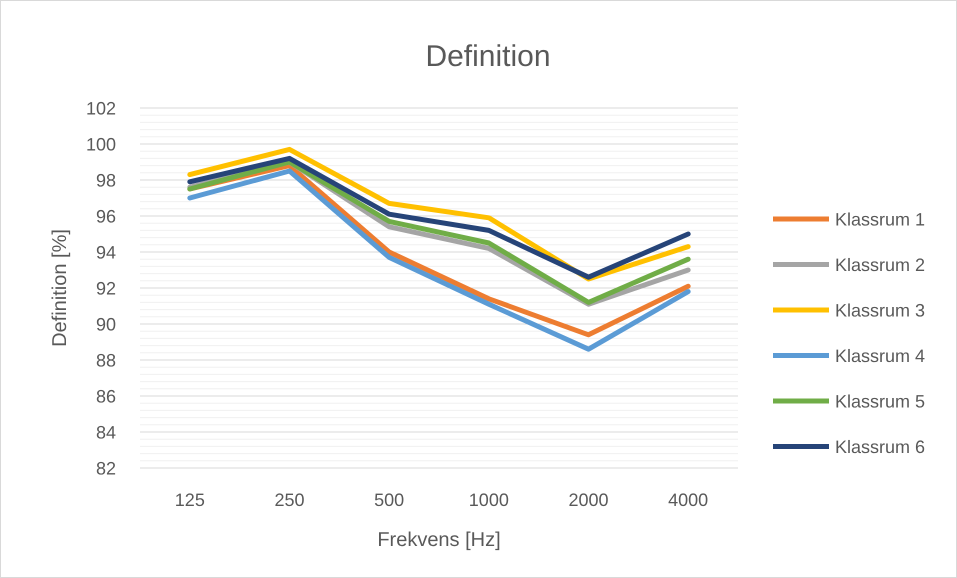 Image resolution: width=957 pixels, height=578 pixels. Describe the element at coordinates (880, 356) in the screenshot. I see `legend-label: Klassrum 4` at that location.